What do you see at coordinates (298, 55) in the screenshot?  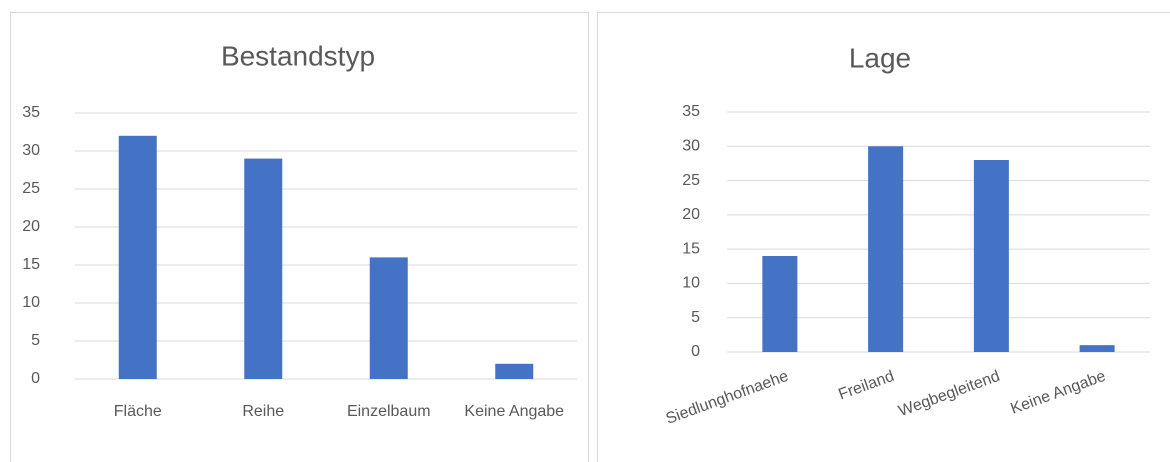 I see `chart-title: Bestandstyp` at bounding box center [298, 55].